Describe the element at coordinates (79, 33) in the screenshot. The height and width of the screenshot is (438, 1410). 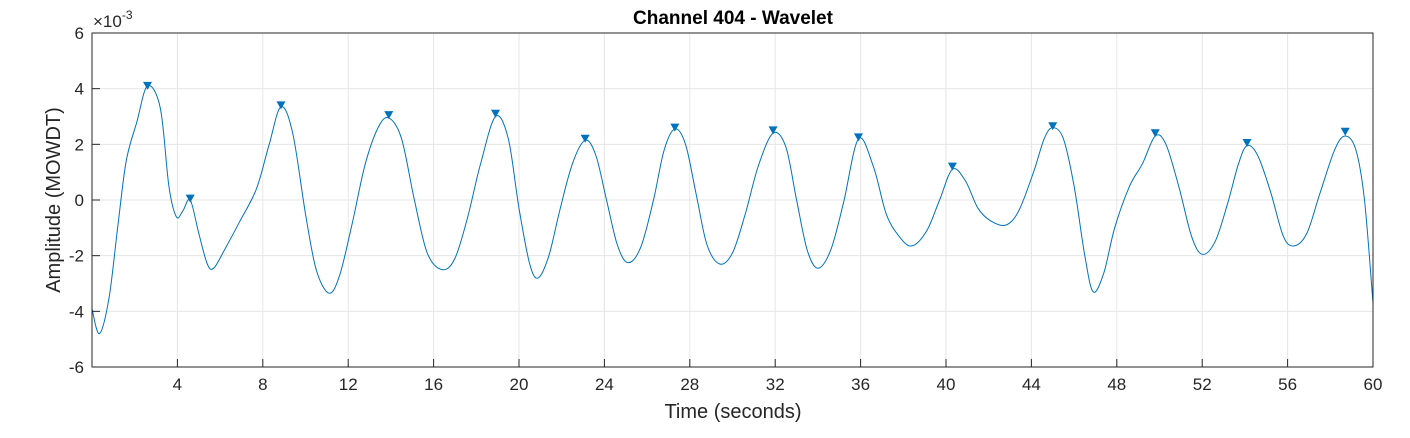
I see `y-tick-label: 6` at that location.